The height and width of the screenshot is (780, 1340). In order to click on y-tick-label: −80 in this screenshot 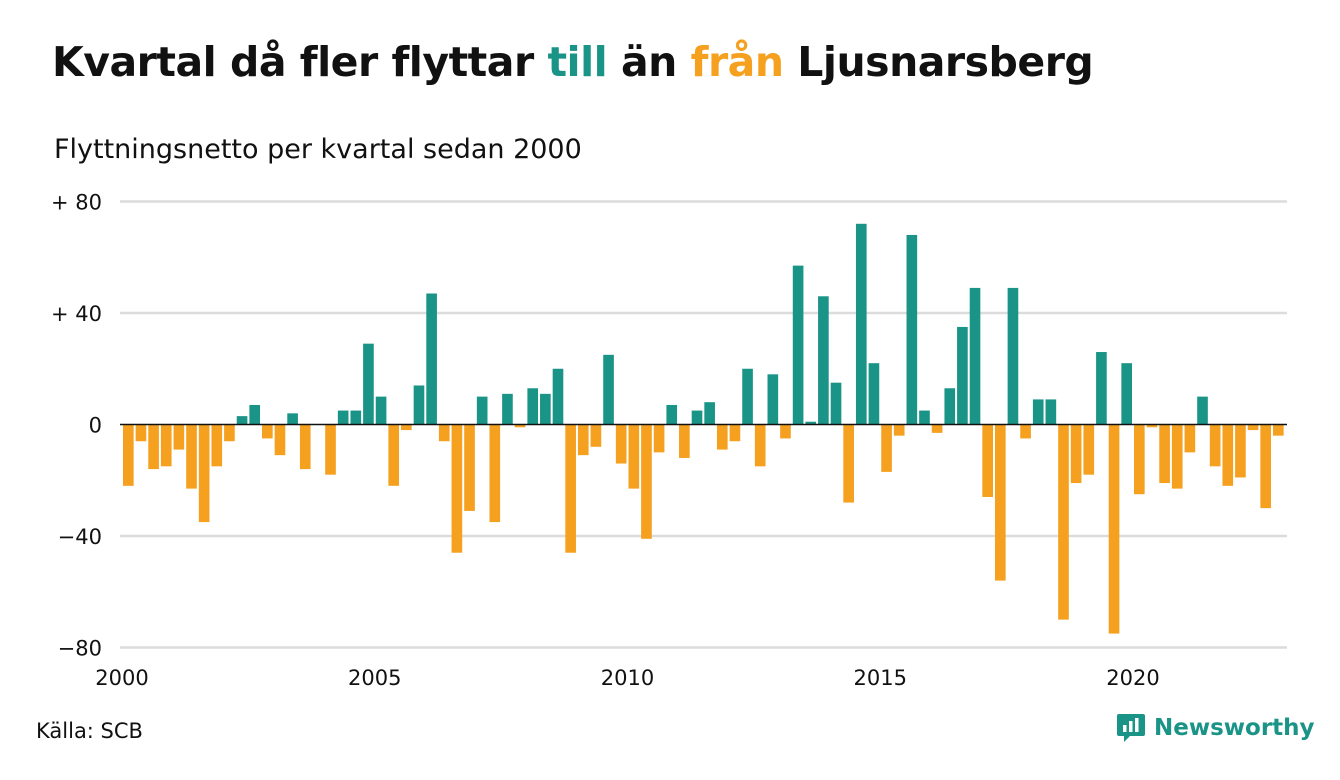, I will do `click(80, 649)`.